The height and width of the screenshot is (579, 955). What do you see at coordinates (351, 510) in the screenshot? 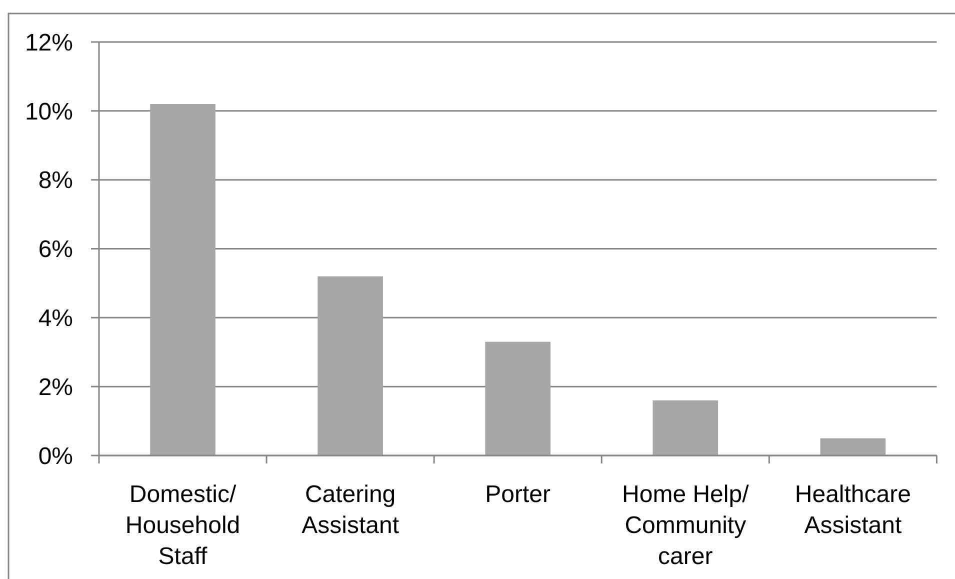
I see `x-tick-label: Catering Assistant` at bounding box center [351, 510].